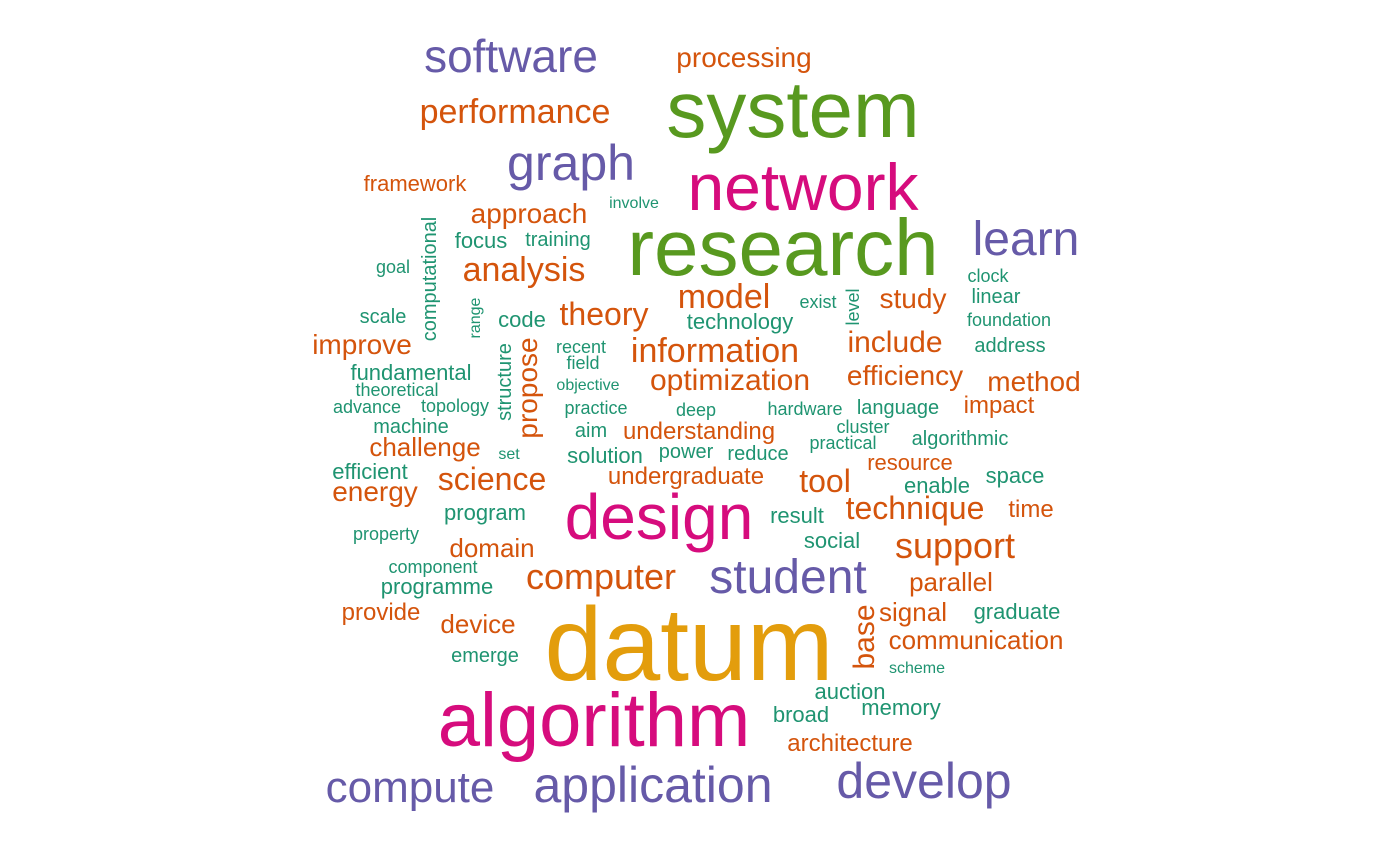  Describe the element at coordinates (425, 447) in the screenshot. I see `word-challenge: challenge` at that location.